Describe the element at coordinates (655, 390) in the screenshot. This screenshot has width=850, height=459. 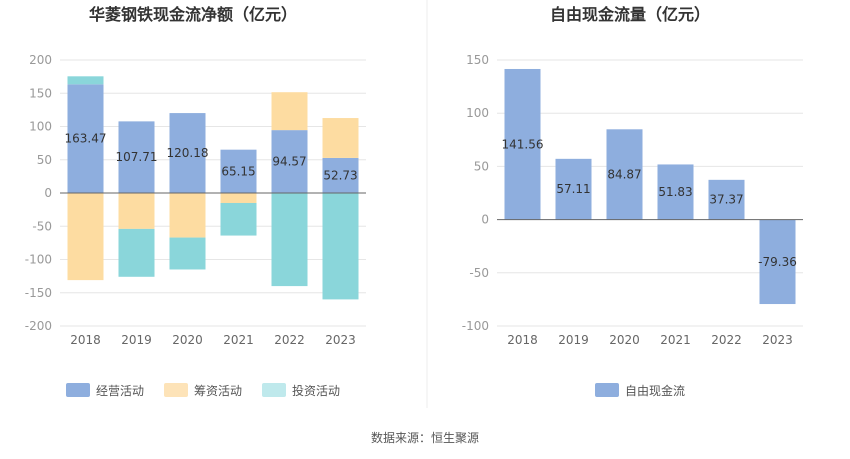
I see `chart2-legend-label: 自由现金流` at that location.